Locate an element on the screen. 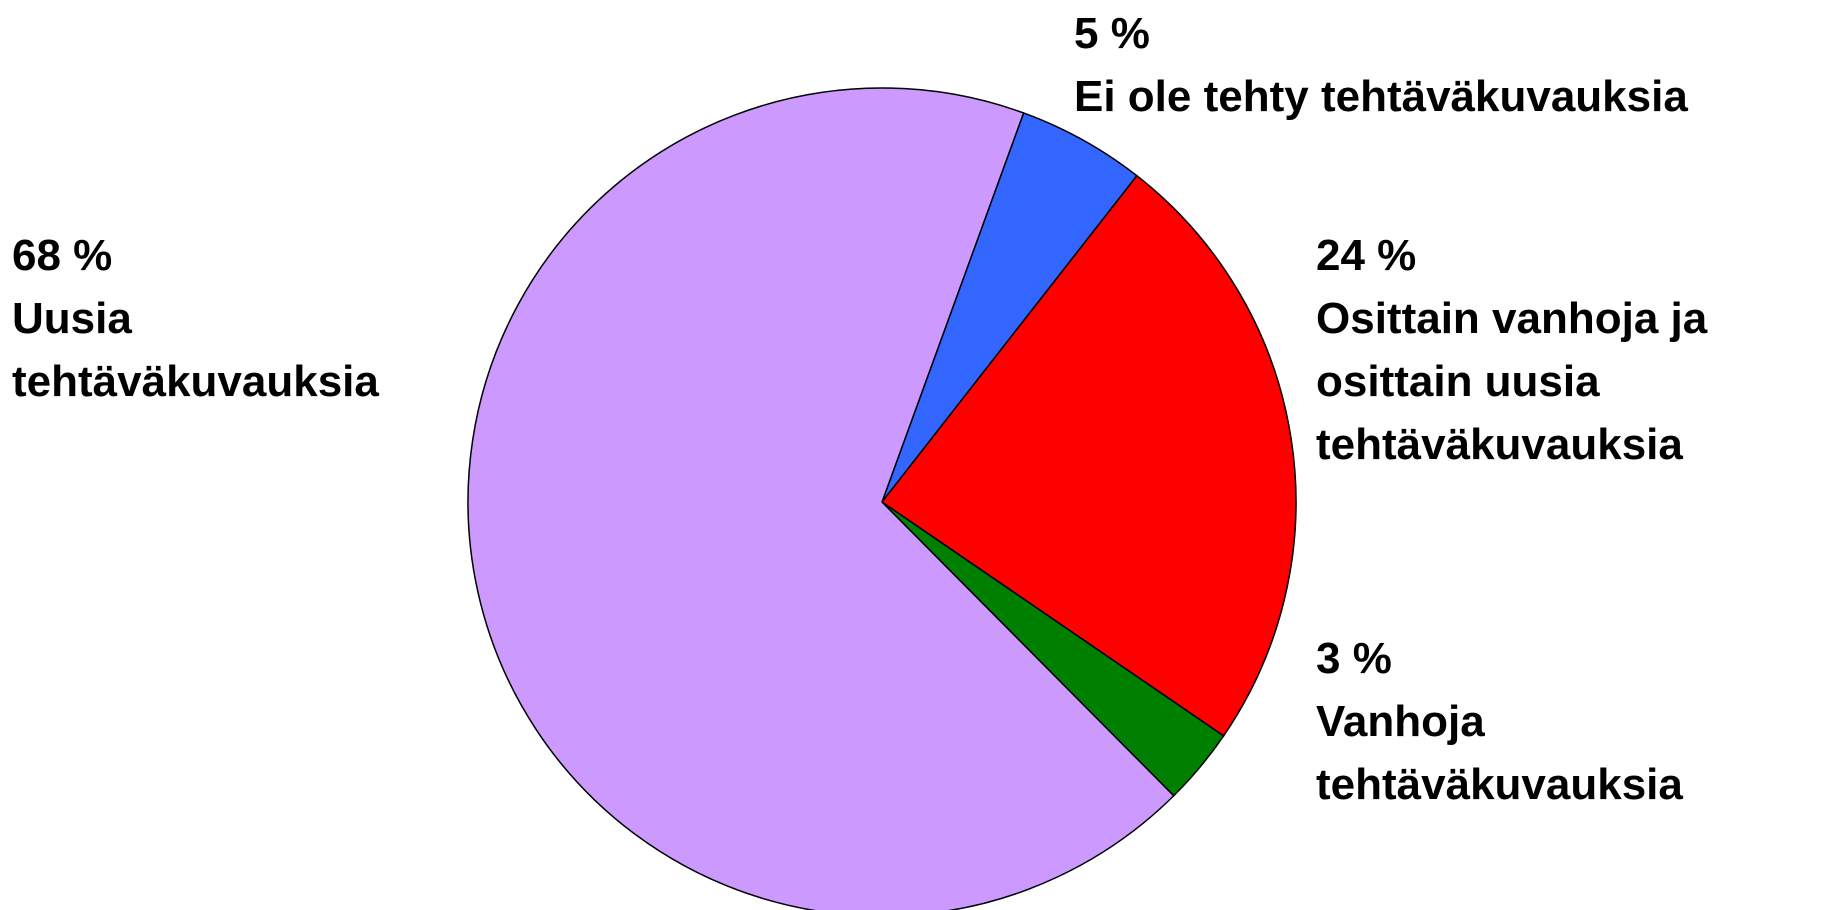 This screenshot has width=1829, height=910. category-label: Vanhoja tehtäväkuvauksia is located at coordinates (1499, 753).